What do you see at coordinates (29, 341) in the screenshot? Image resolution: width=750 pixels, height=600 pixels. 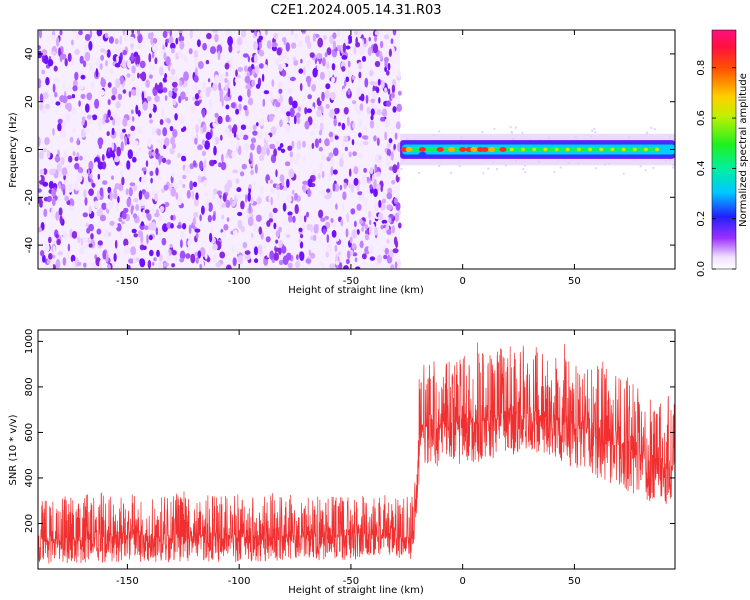 I see `line-ytick-label: 1000` at bounding box center [29, 341].